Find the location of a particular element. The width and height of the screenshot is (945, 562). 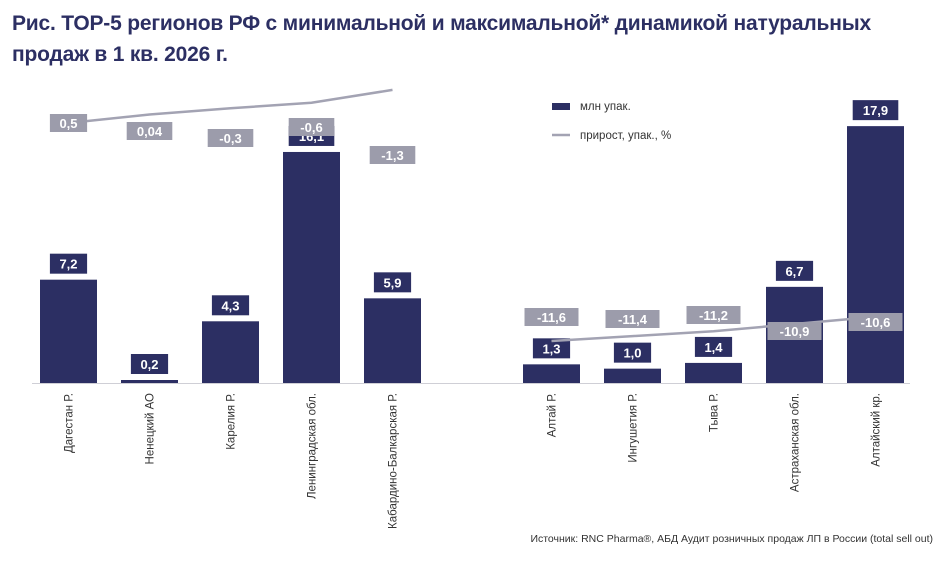

growth-value-label-text: -0,3 is located at coordinates (230, 138).